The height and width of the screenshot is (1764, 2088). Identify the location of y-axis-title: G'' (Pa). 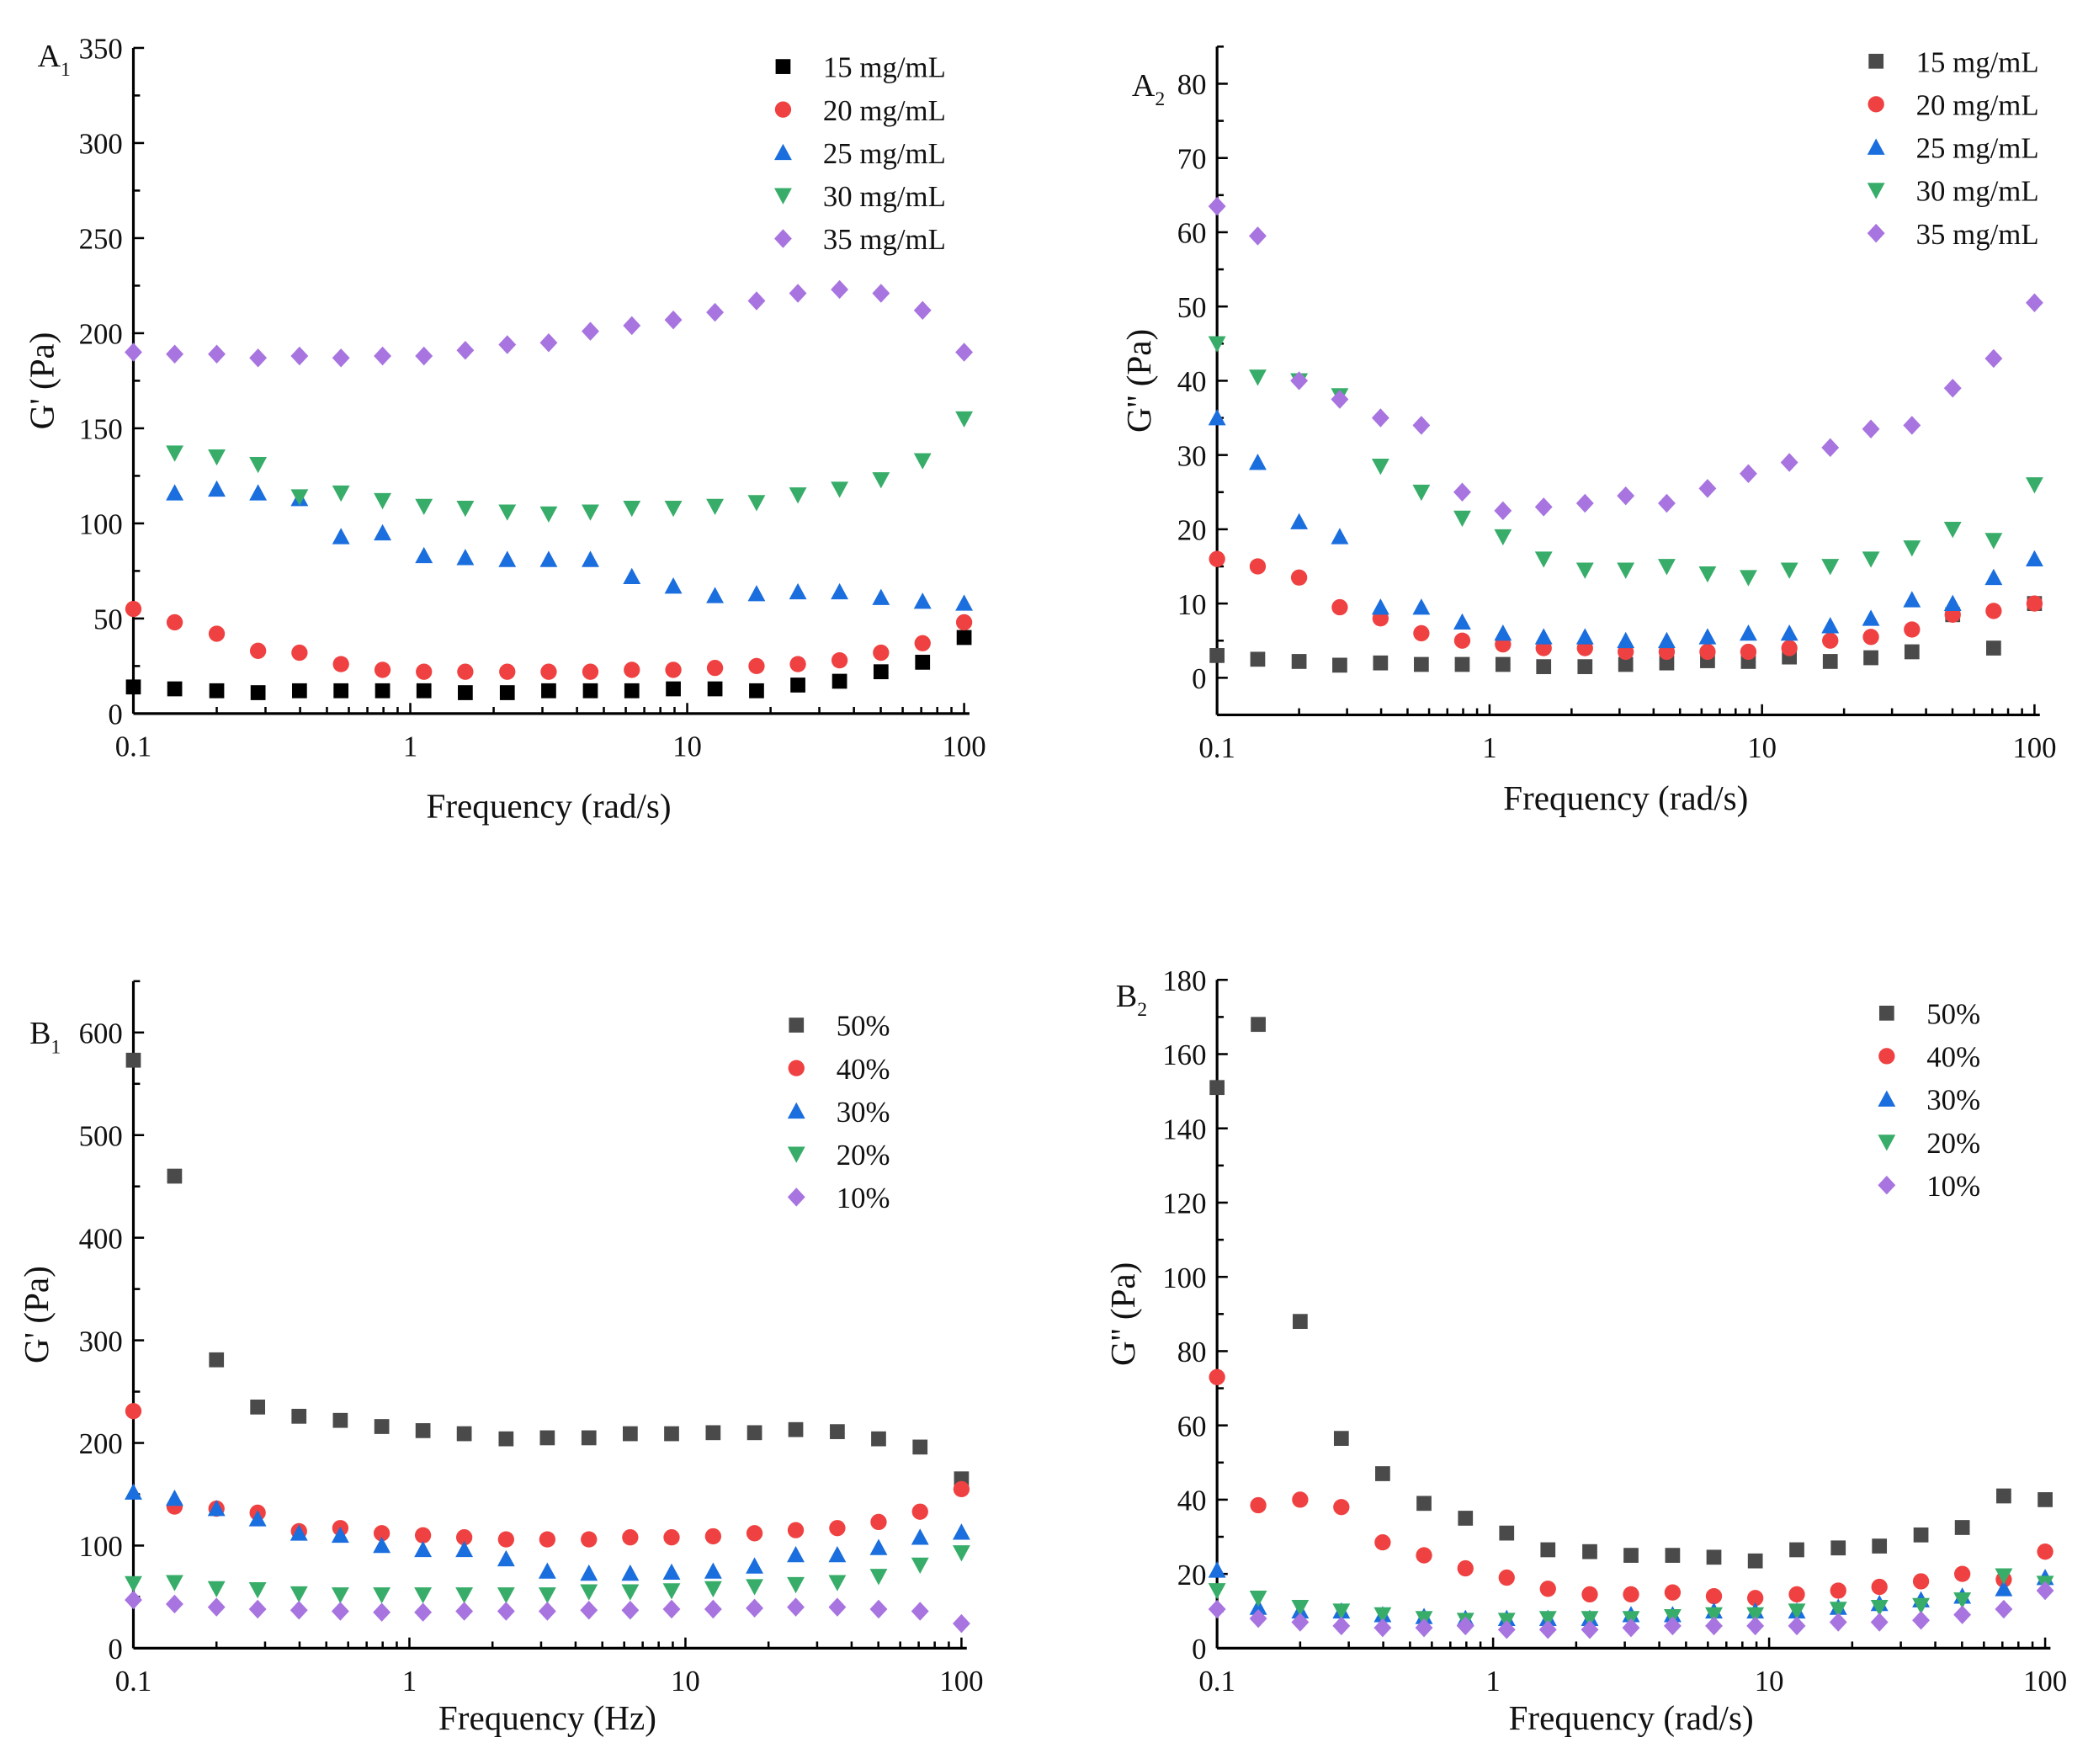
(1139, 381).